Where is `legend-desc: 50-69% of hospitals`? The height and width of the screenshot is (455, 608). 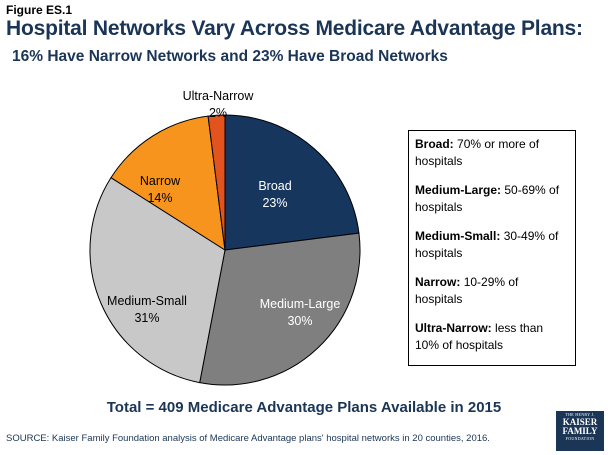 legend-desc: 50-69% of hospitals is located at coordinates (487, 198).